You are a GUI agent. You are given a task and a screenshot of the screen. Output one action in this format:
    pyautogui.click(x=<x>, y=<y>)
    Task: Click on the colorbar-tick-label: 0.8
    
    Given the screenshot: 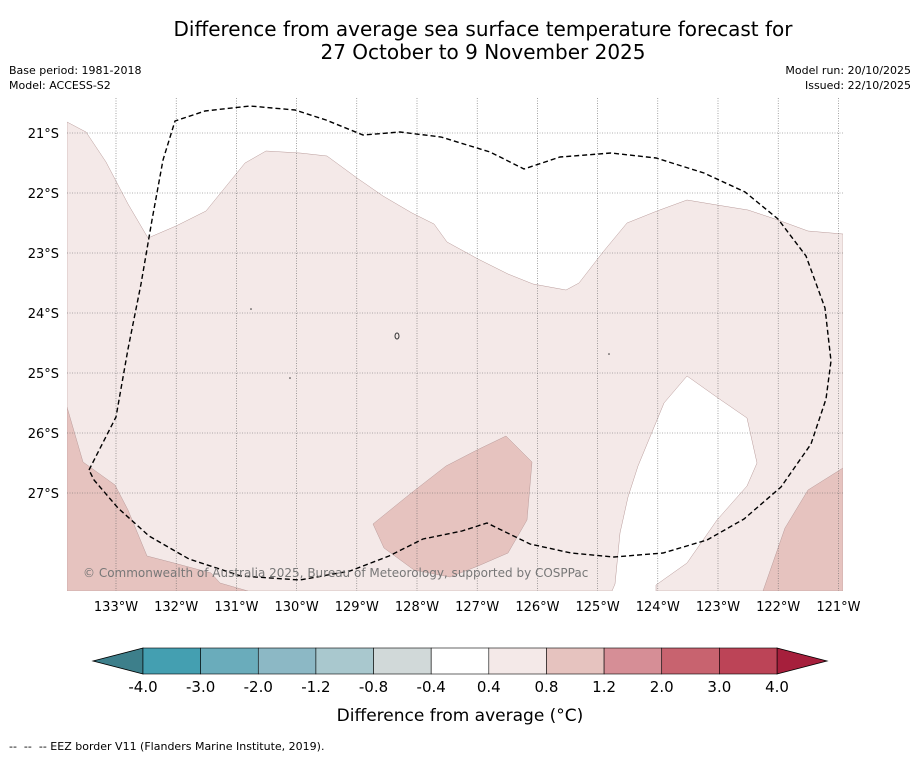 What is the action you would take?
    pyautogui.click(x=547, y=687)
    